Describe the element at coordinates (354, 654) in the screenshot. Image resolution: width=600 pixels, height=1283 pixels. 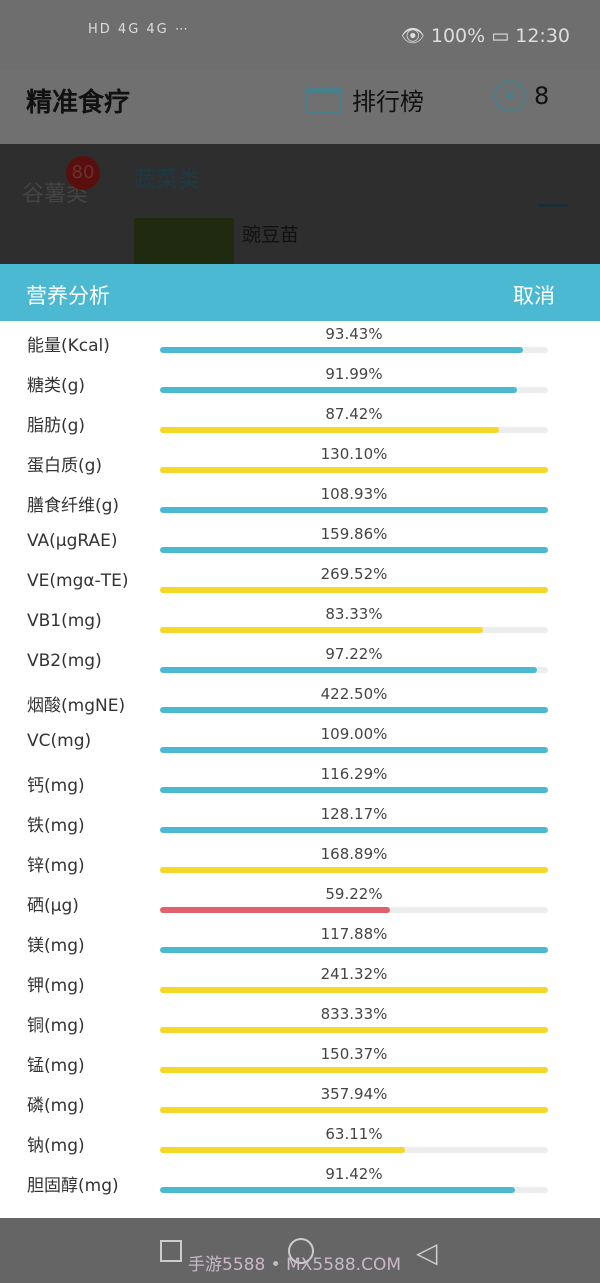
I see `nutrient-percent: 97.22%` at that location.